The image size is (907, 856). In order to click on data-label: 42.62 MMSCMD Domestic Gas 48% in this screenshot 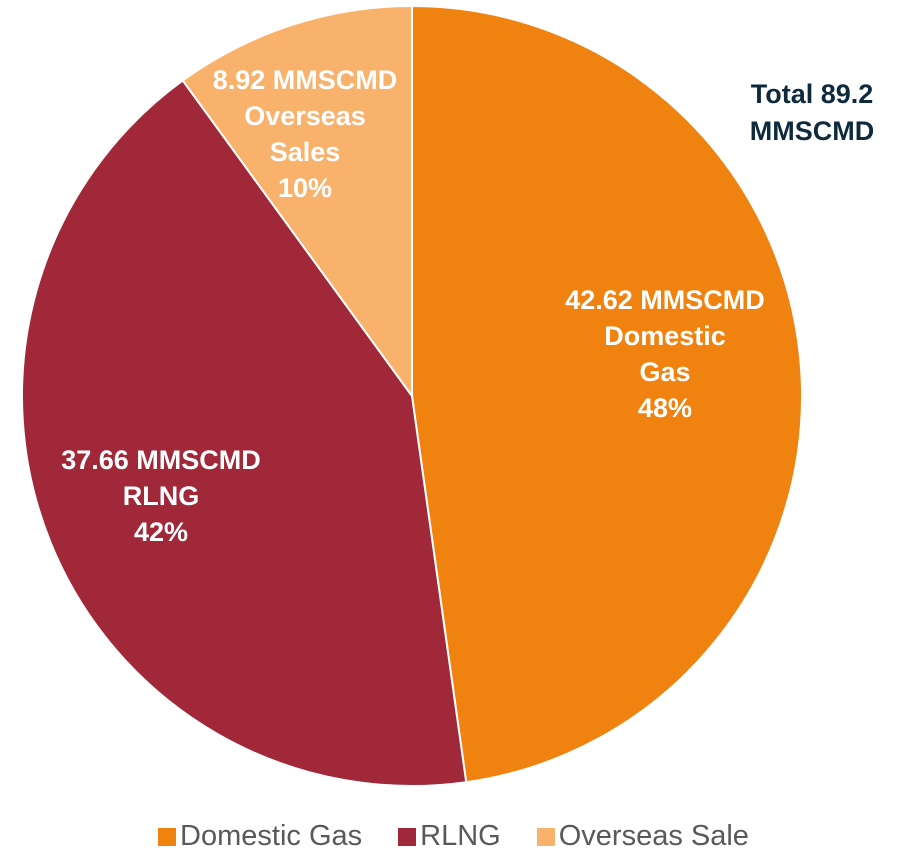, I will do `click(665, 354)`.